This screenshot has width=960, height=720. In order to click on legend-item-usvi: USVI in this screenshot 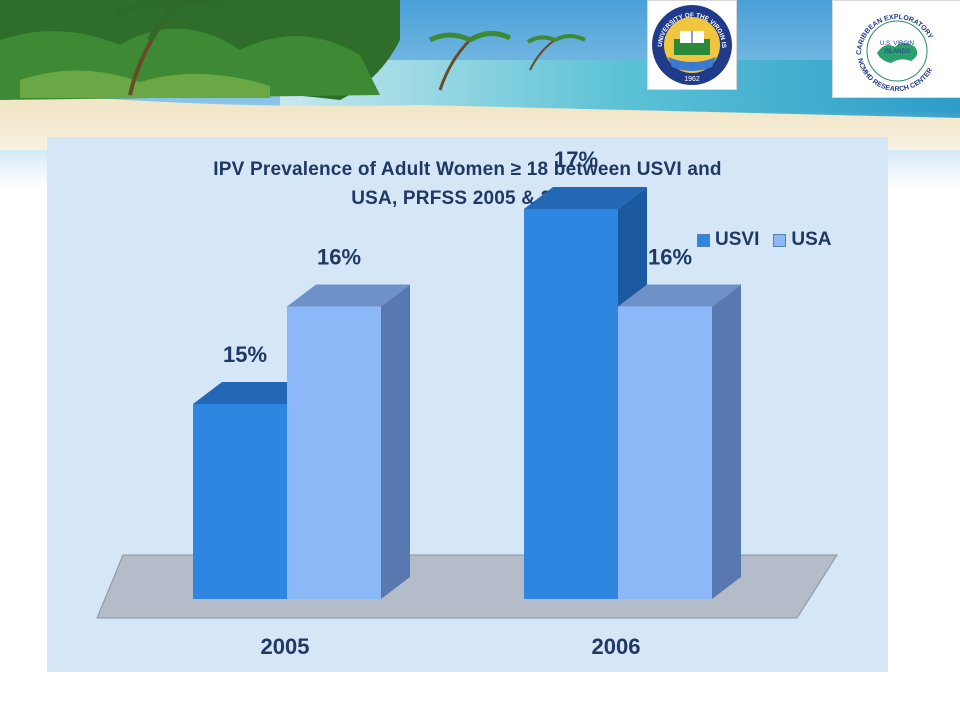, I will do `click(728, 240)`.